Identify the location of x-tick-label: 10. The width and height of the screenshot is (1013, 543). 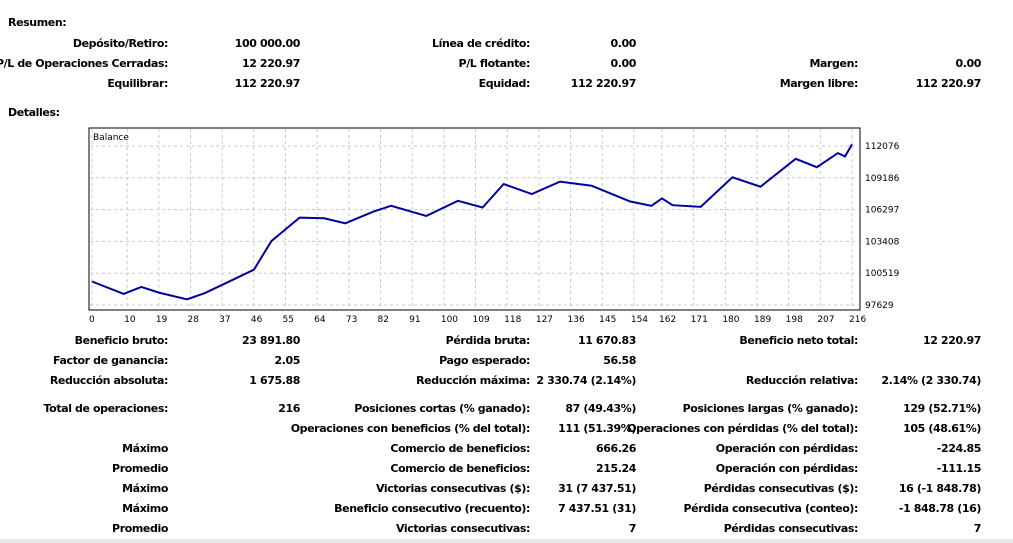
(130, 320).